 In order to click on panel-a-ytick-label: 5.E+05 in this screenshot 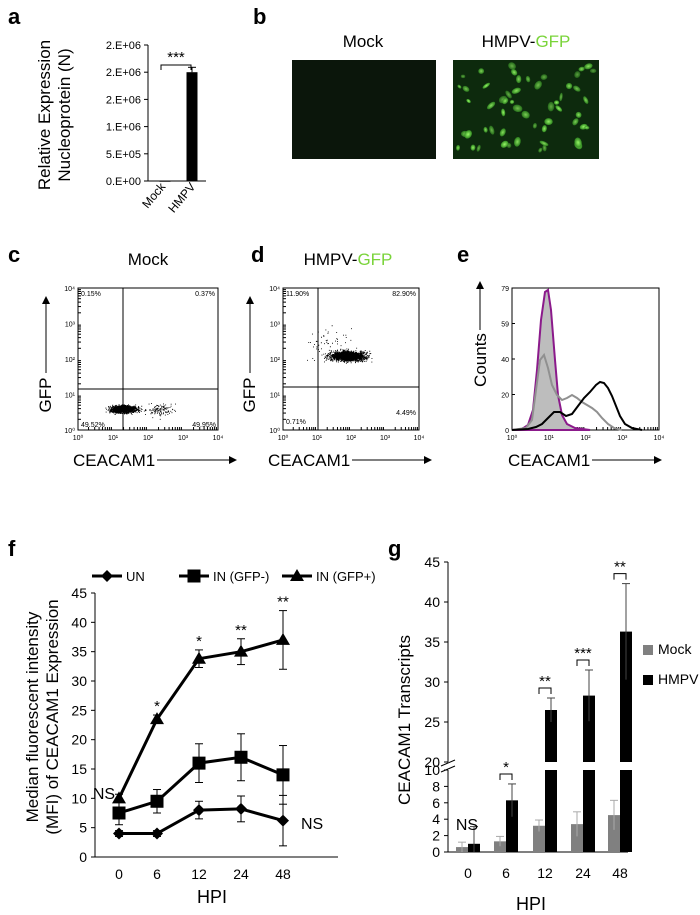, I will do `click(123, 155)`.